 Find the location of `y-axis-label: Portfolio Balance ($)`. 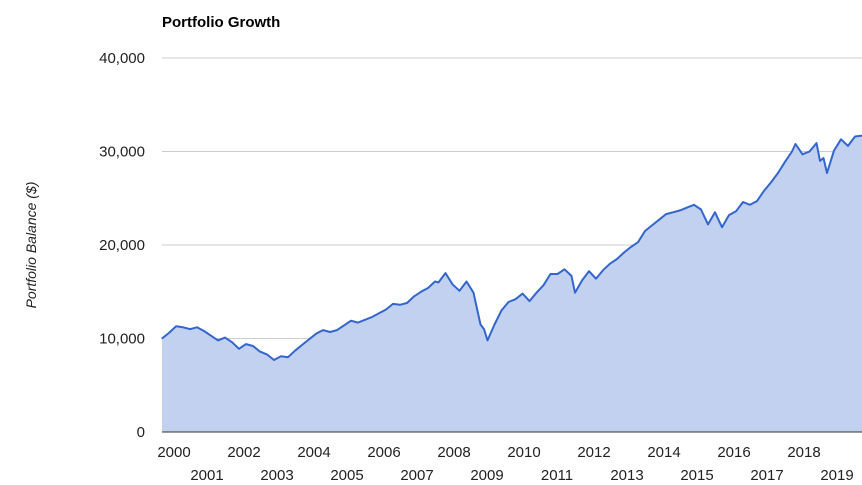

y-axis-label: Portfolio Balance ($) is located at coordinates (31, 245).